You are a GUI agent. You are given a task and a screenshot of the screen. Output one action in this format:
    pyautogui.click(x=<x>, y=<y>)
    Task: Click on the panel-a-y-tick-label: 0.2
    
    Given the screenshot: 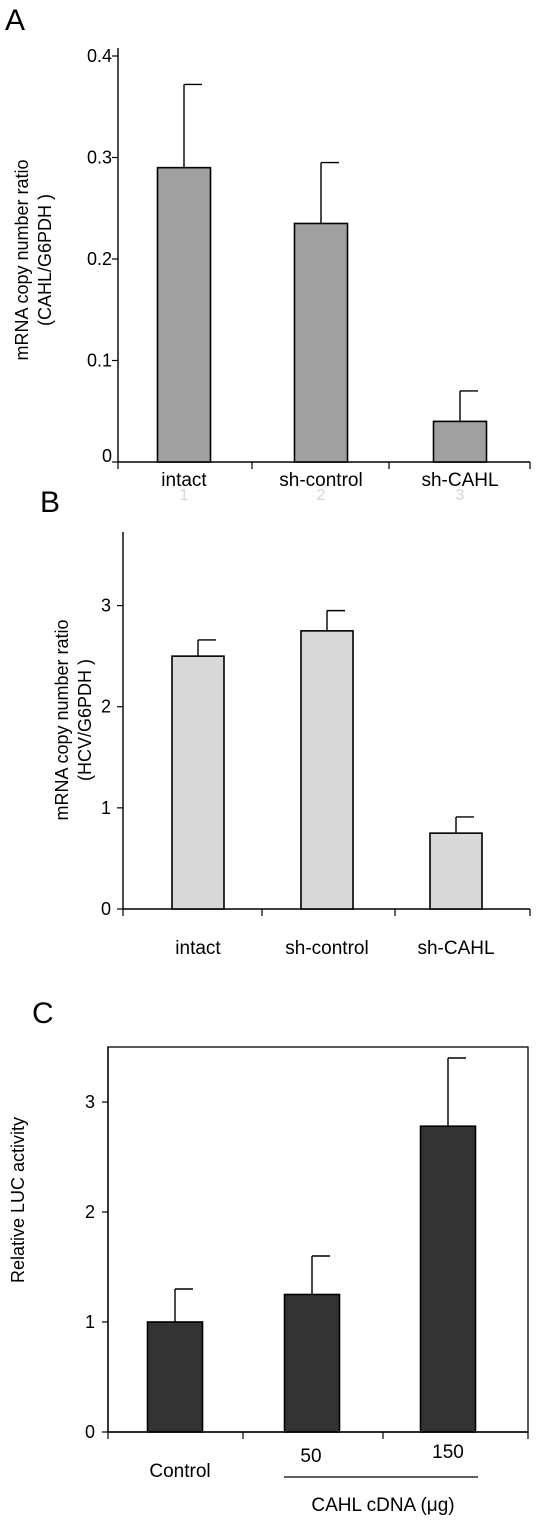 What is the action you would take?
    pyautogui.click(x=99, y=259)
    